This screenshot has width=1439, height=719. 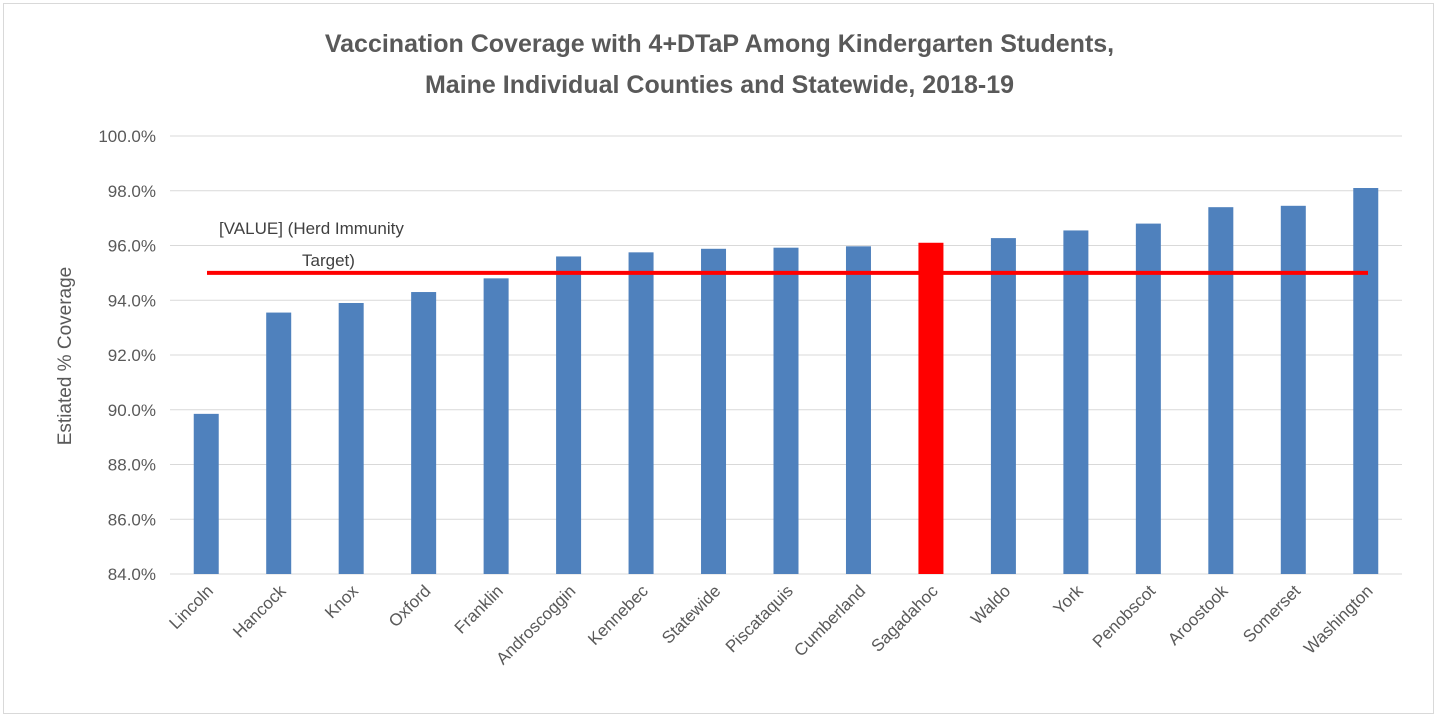 I want to click on bar-kennebec, so click(x=641, y=413).